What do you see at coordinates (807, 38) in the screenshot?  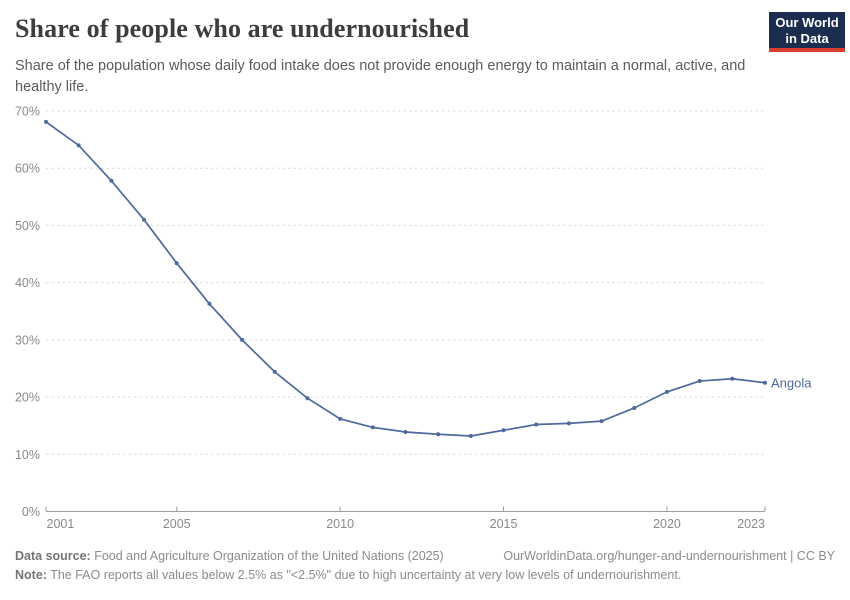 I see `owid-logo-line2: in Data` at bounding box center [807, 38].